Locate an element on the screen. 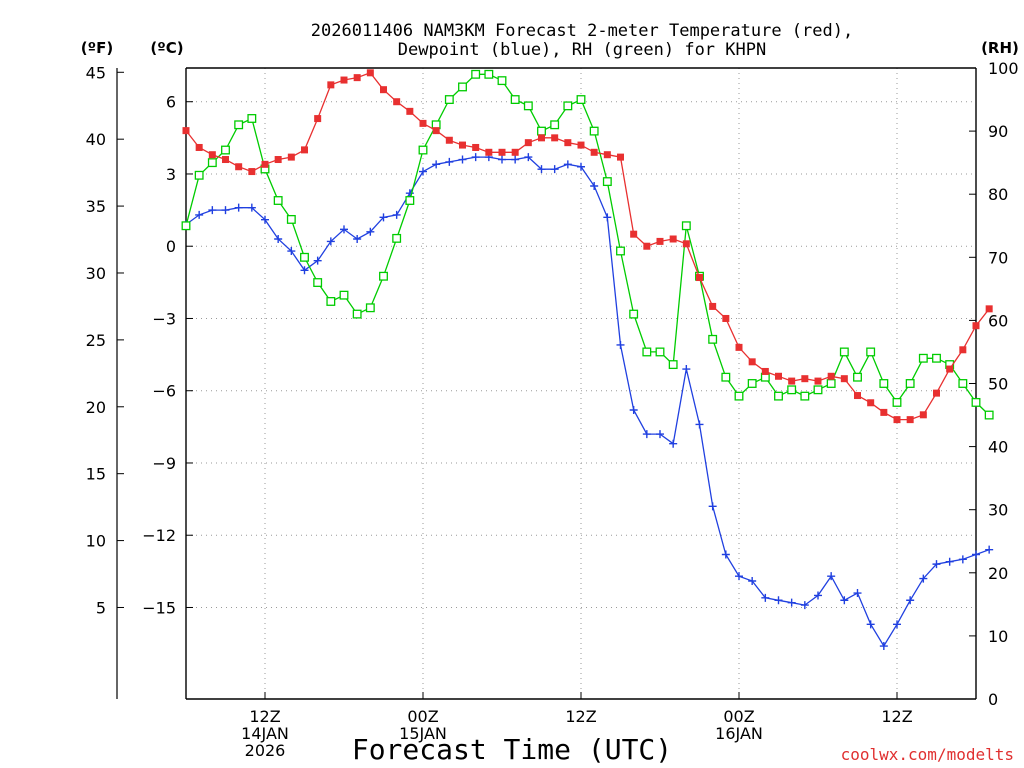 This screenshot has height=768, width=1024. fahrenheit-tick-label: 40 is located at coordinates (96, 139).